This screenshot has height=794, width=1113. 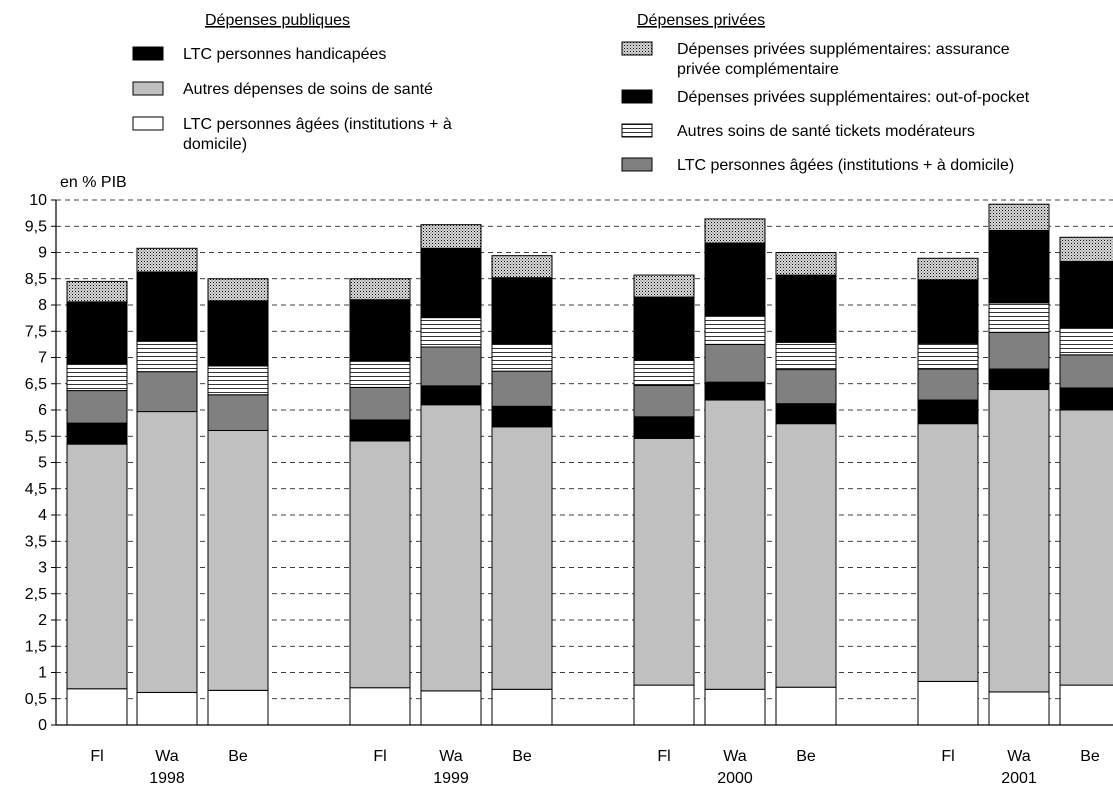 I want to click on y-tick-label: 1,5, so click(x=36, y=646).